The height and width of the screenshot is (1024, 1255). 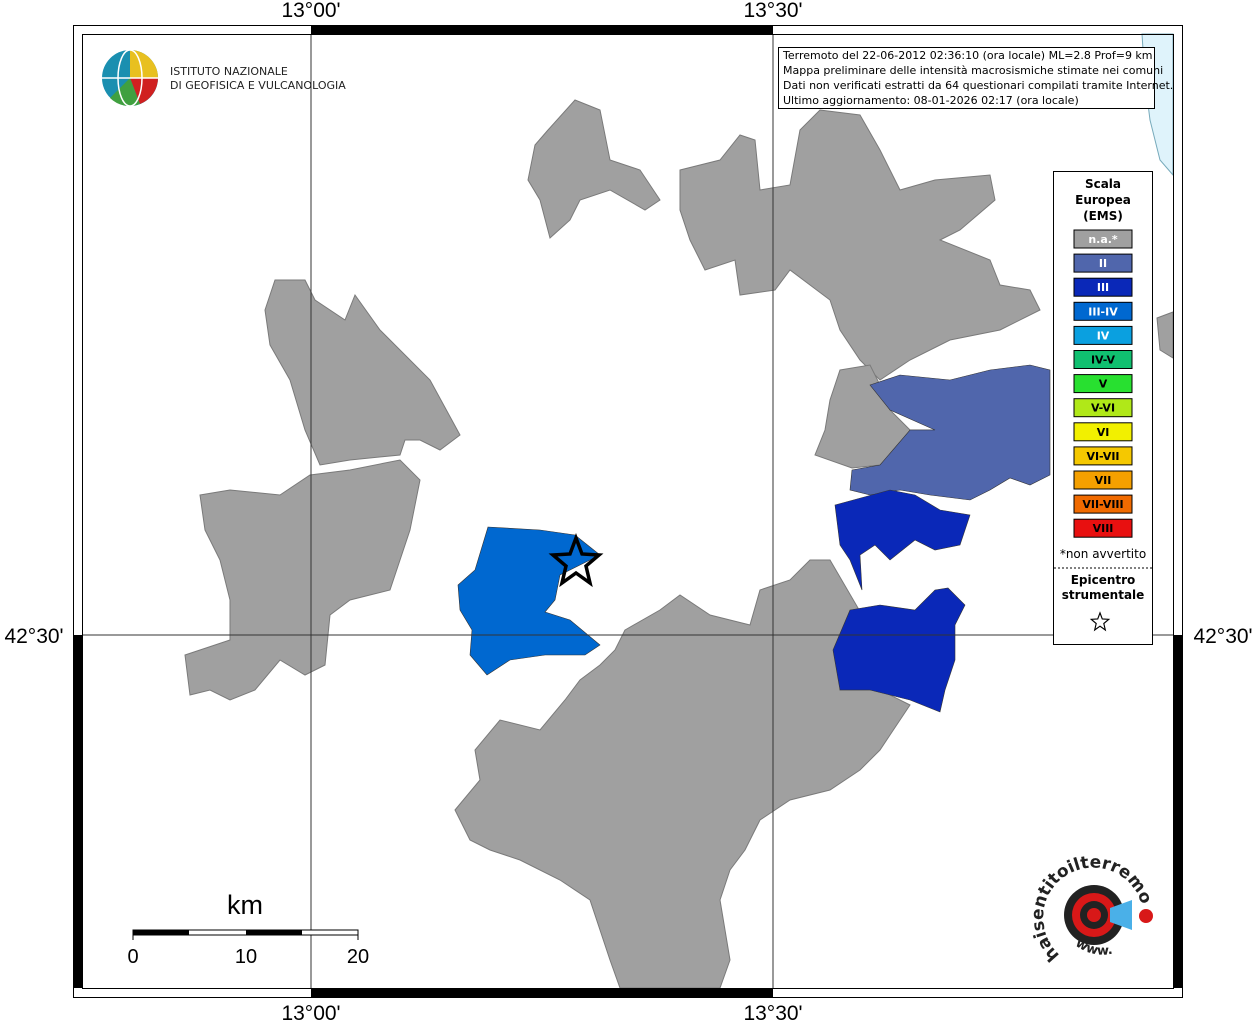 I want to click on legend-title: Scala, so click(x=1103, y=184).